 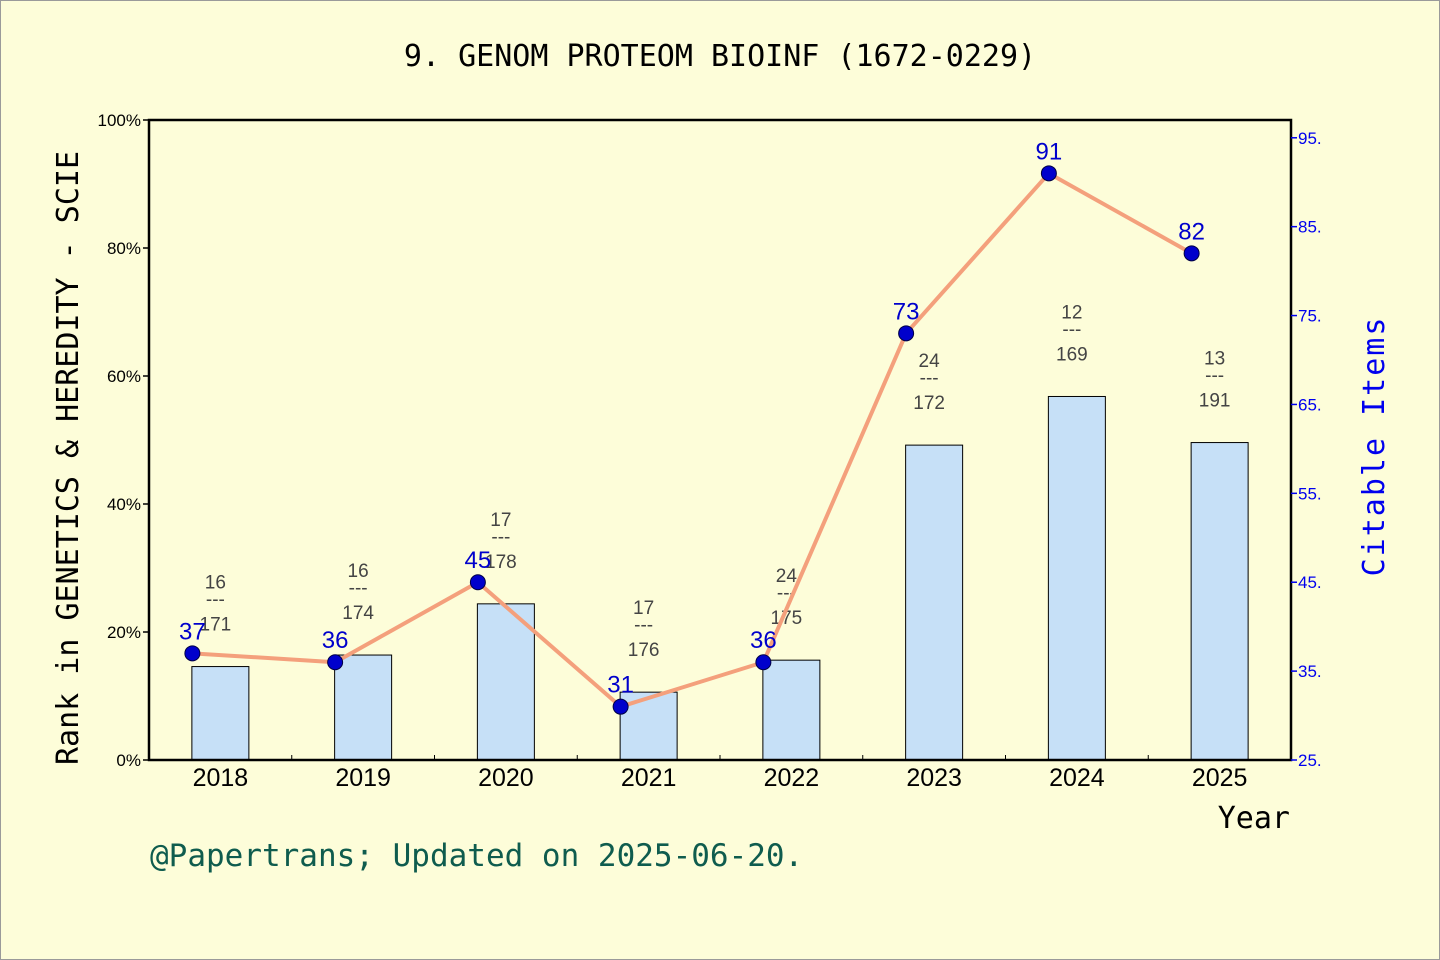 I want to click on y2-tick-label: 55., so click(x=1310, y=493).